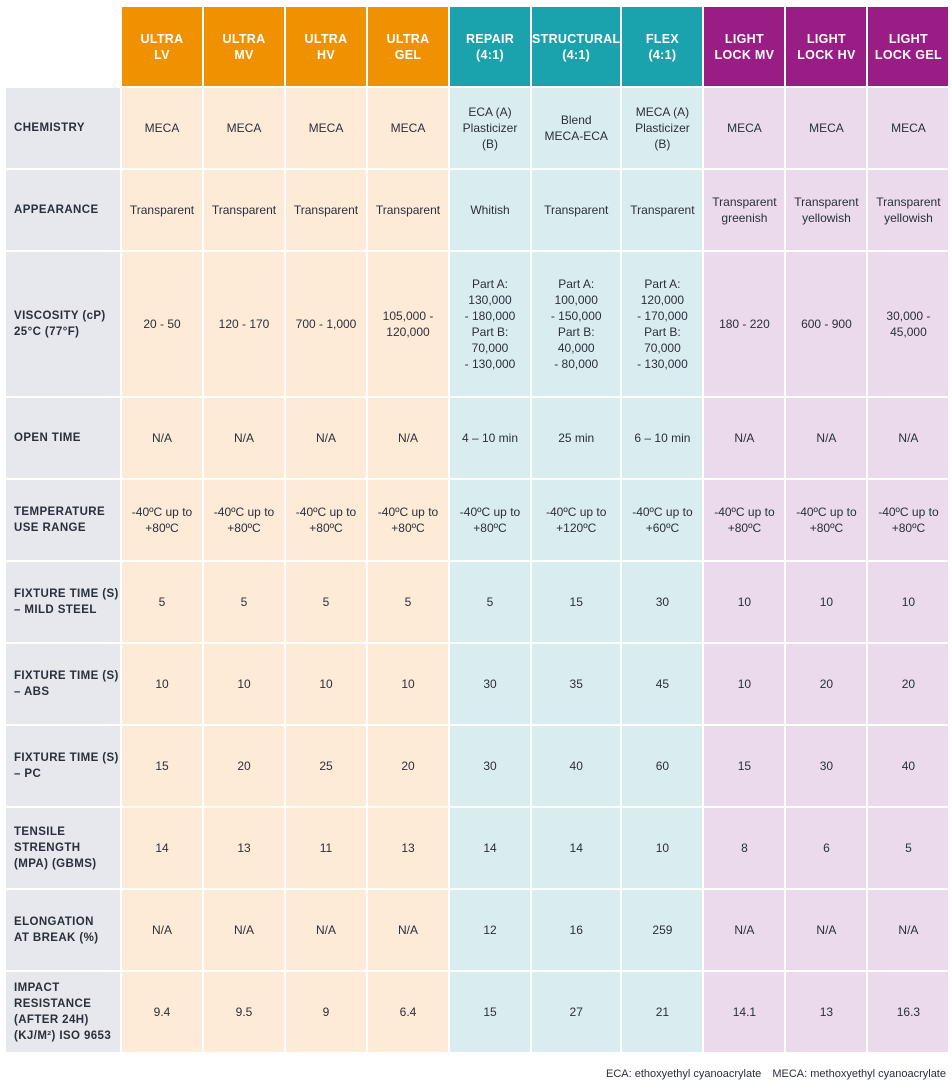 This screenshot has height=1088, width=952. I want to click on cell-value: 25, so click(326, 766).